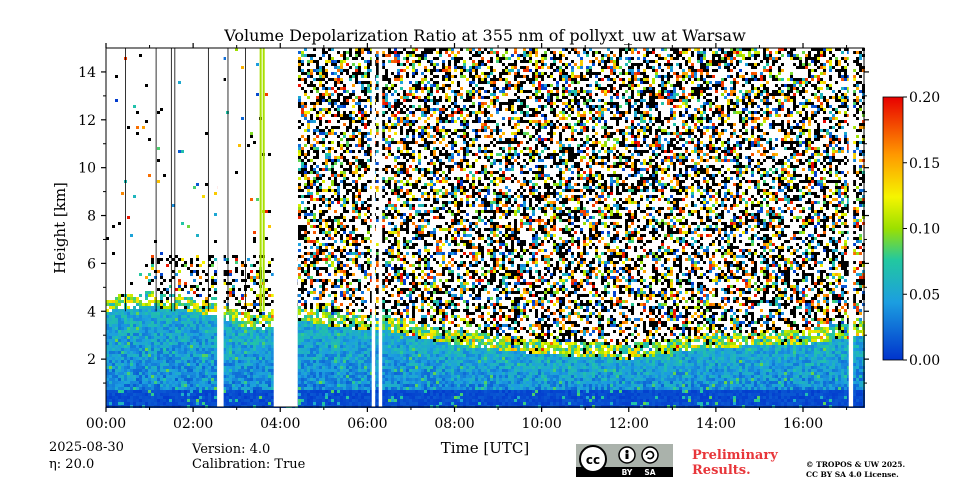 The width and height of the screenshot is (960, 480). I want to click on x-tick-label: 08:00, so click(454, 424).